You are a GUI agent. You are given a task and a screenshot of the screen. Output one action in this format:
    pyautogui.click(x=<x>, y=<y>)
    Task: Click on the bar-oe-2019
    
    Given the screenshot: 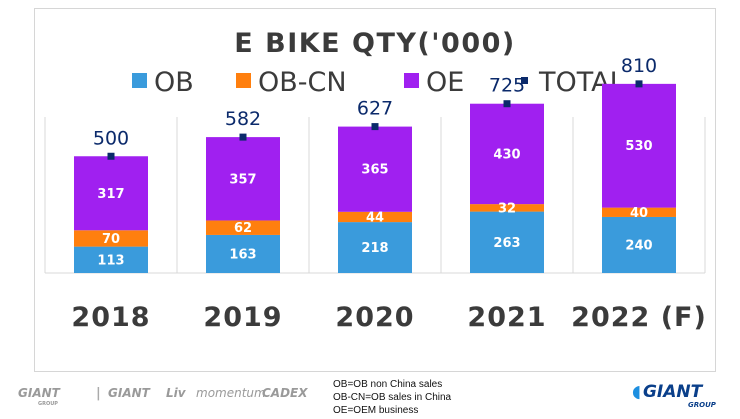 What is the action you would take?
    pyautogui.click(x=243, y=179)
    